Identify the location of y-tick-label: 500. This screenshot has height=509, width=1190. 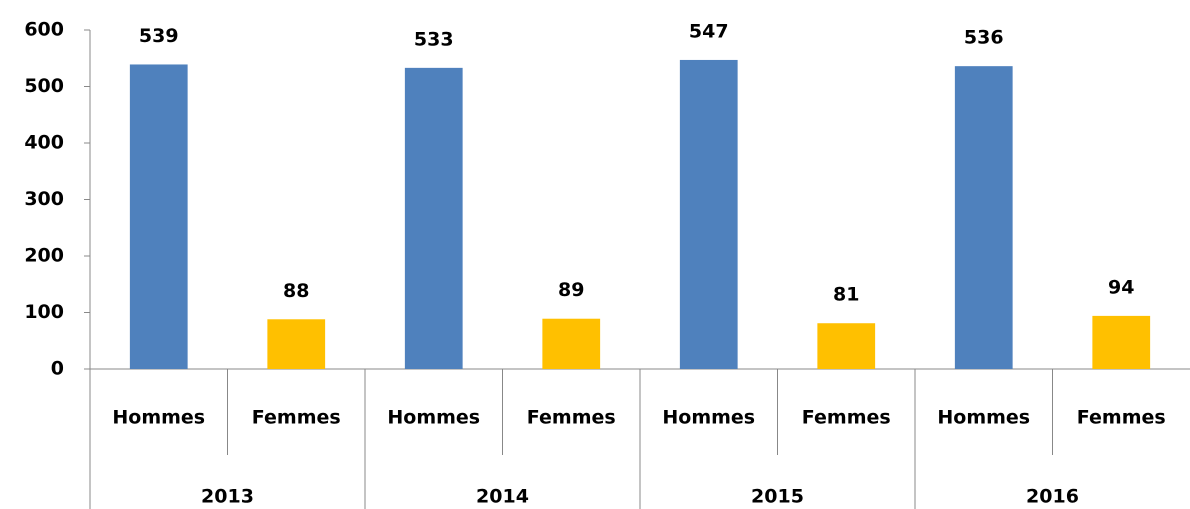
(44, 86).